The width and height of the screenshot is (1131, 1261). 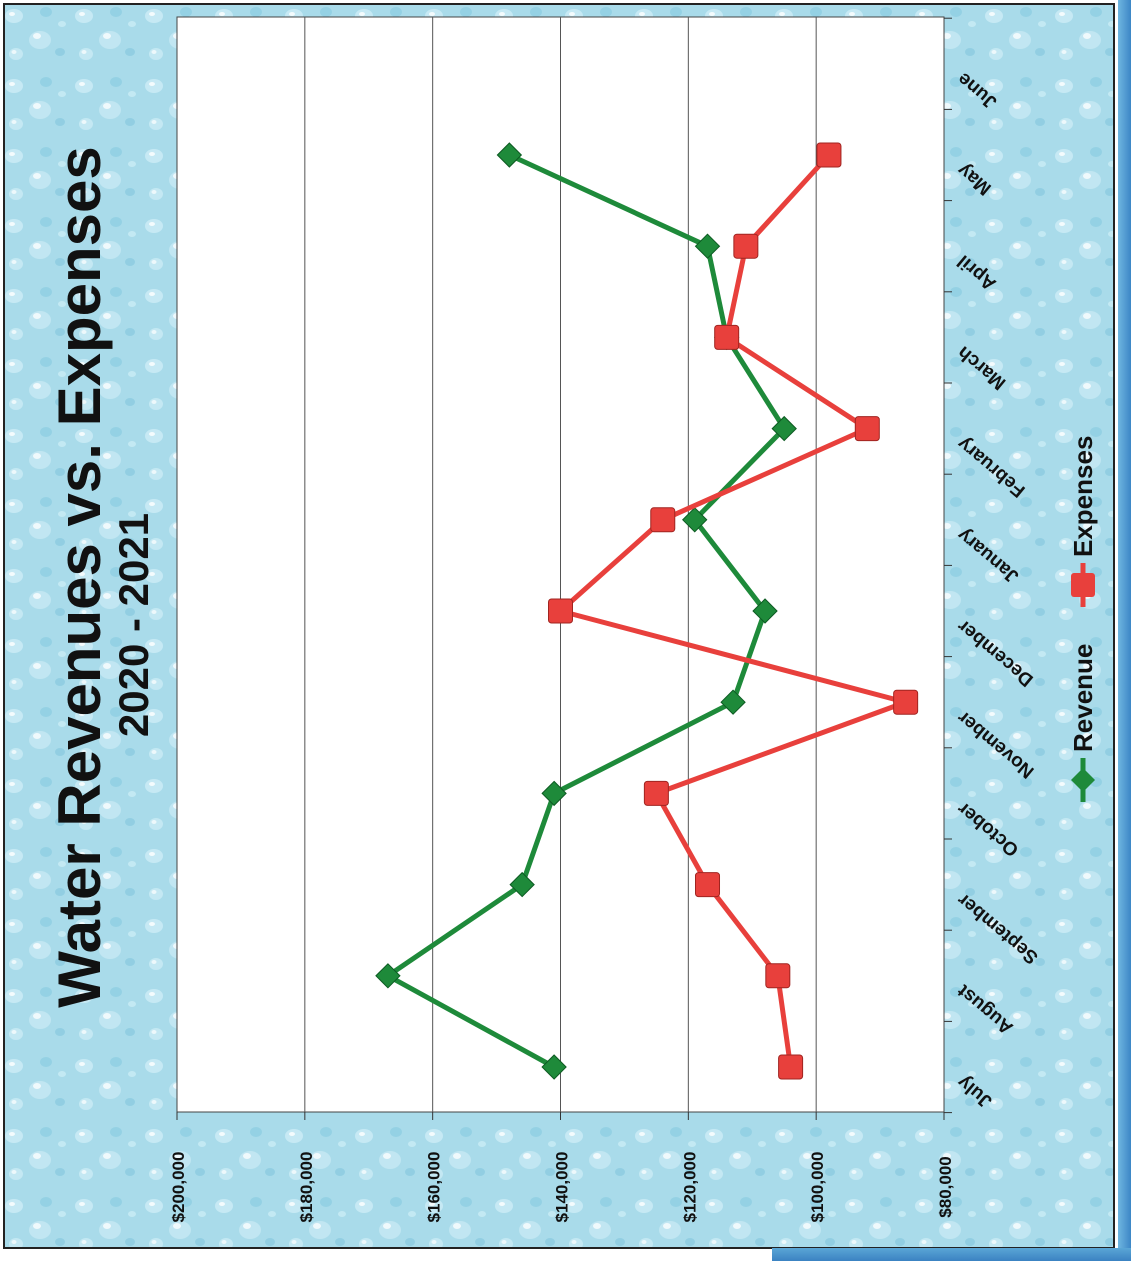 What do you see at coordinates (554, 1067) in the screenshot?
I see `point-revenue-july` at bounding box center [554, 1067].